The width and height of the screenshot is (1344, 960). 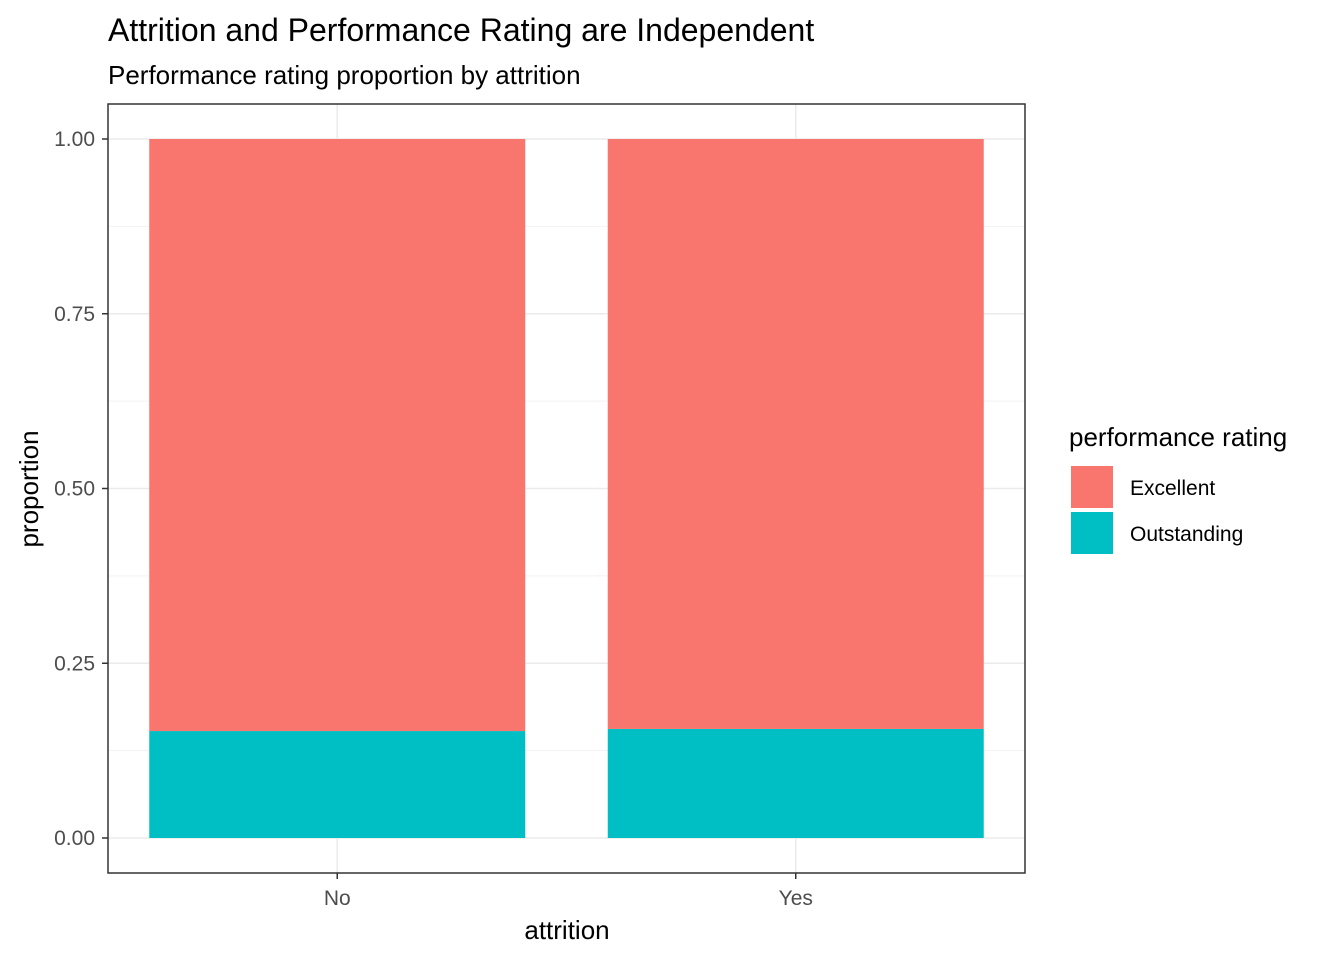 What do you see at coordinates (74, 139) in the screenshot?
I see `y-tick-label: 1.00` at bounding box center [74, 139].